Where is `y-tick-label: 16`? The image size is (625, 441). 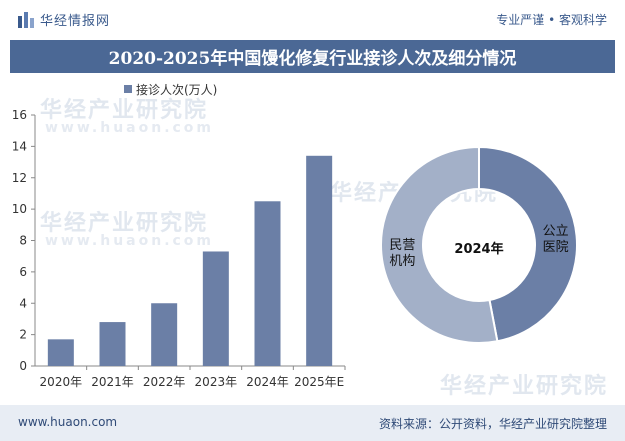 y-tick-label: 16 is located at coordinates (19, 115).